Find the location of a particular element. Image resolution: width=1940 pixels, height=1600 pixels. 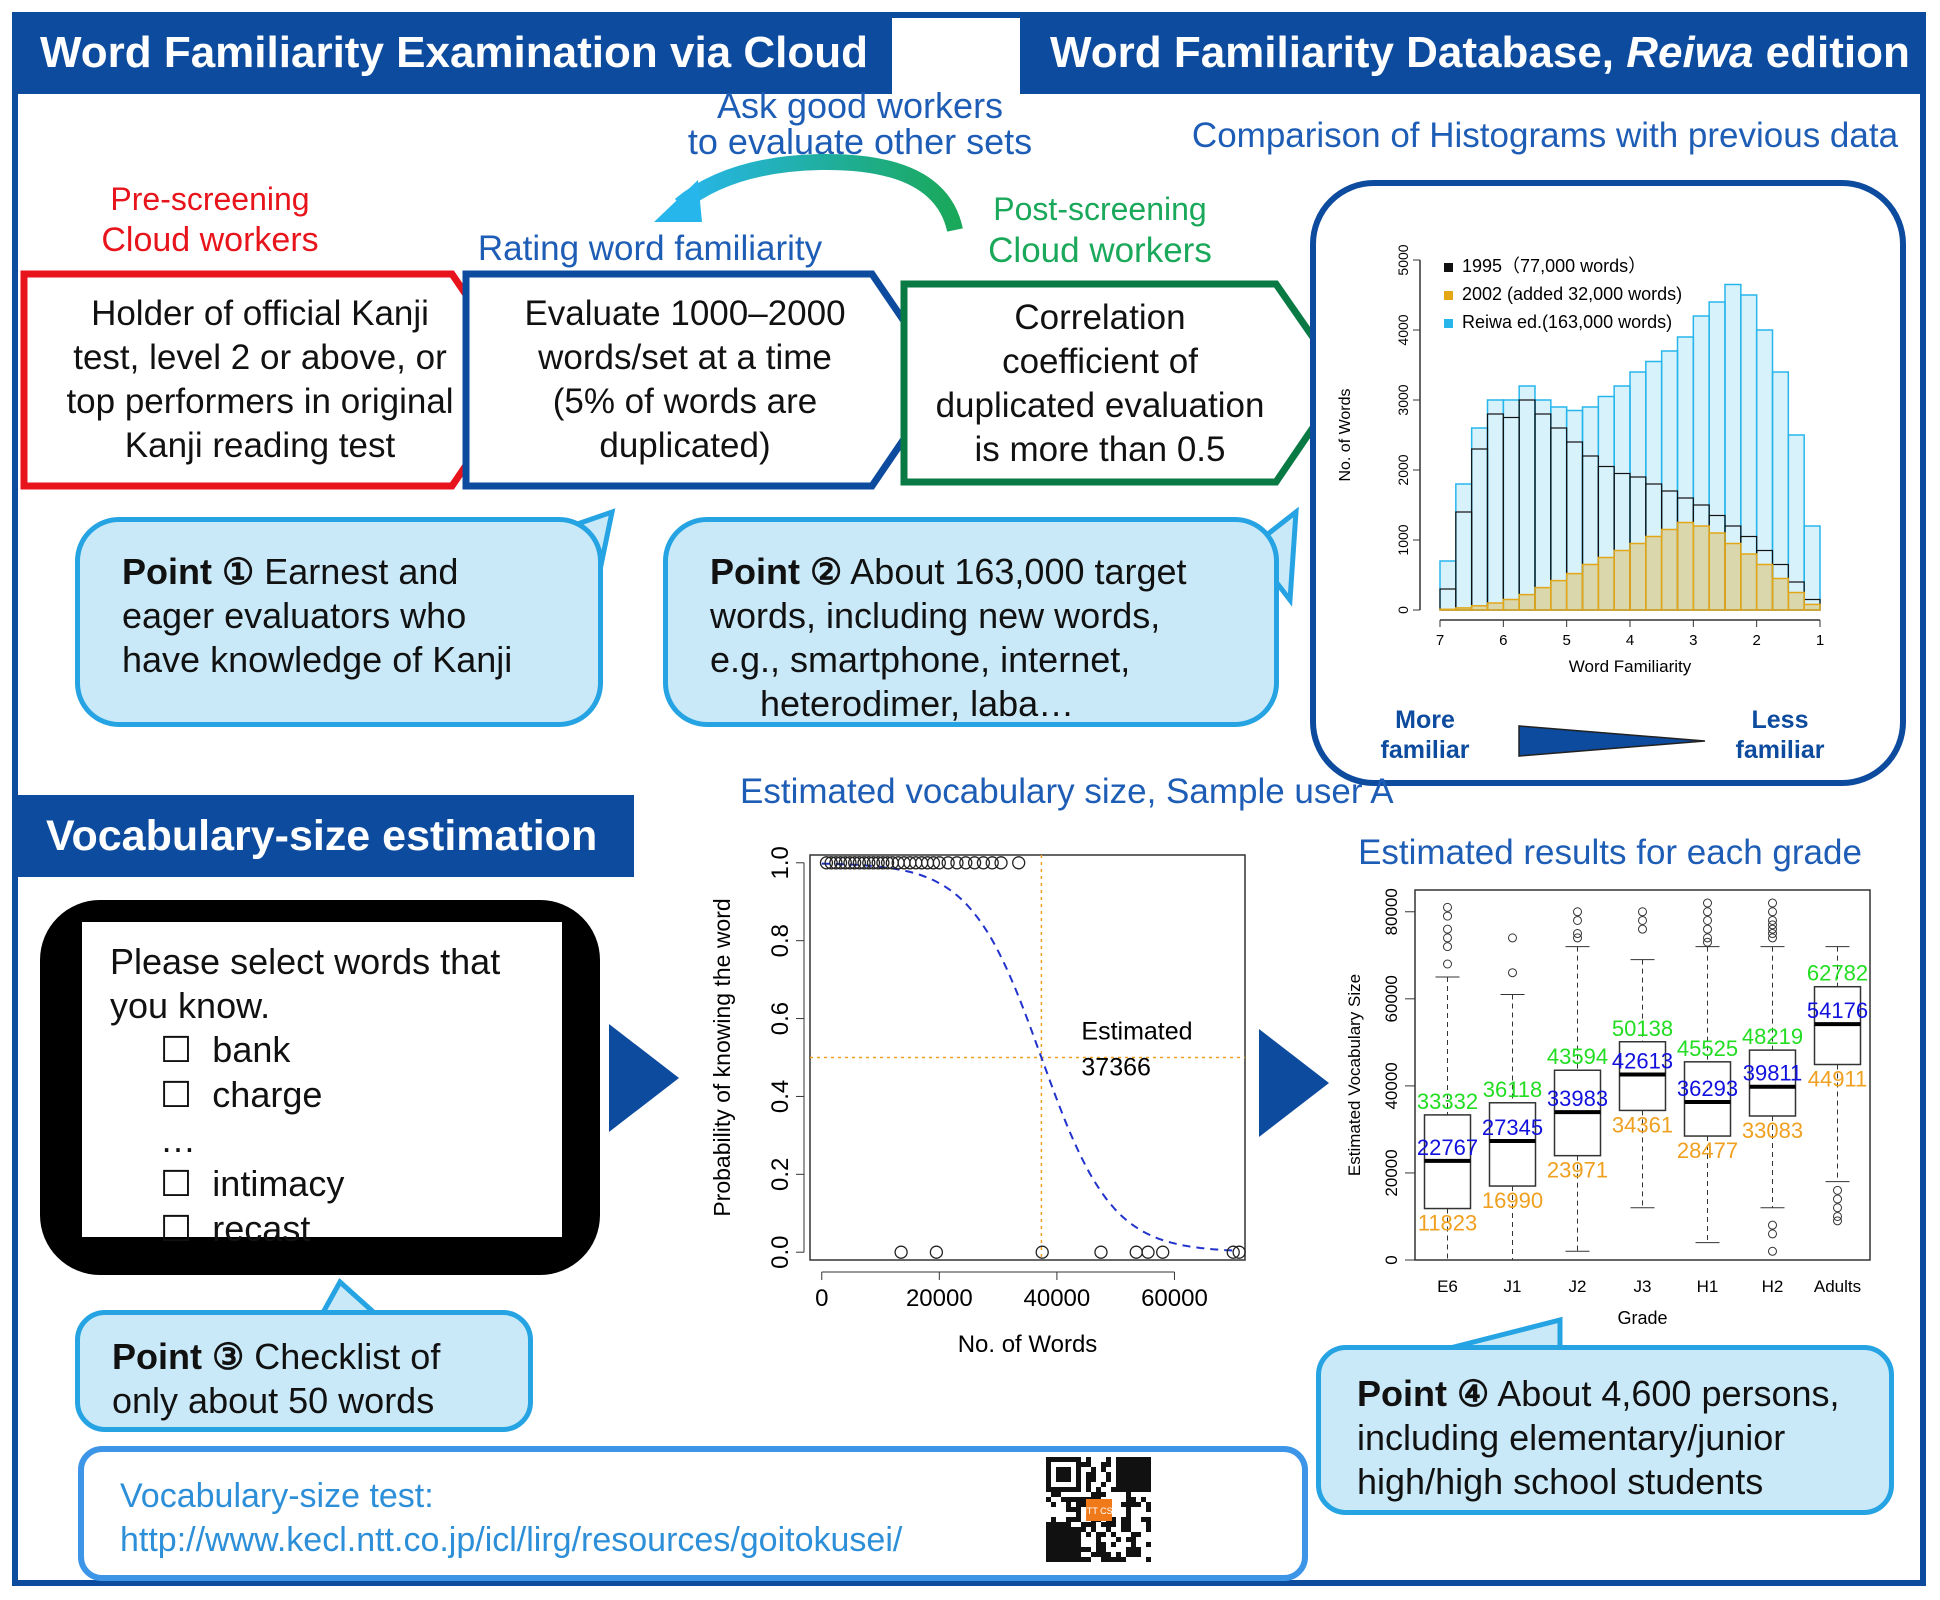

scatter-x-tick-label: 60000 is located at coordinates (1174, 1298).